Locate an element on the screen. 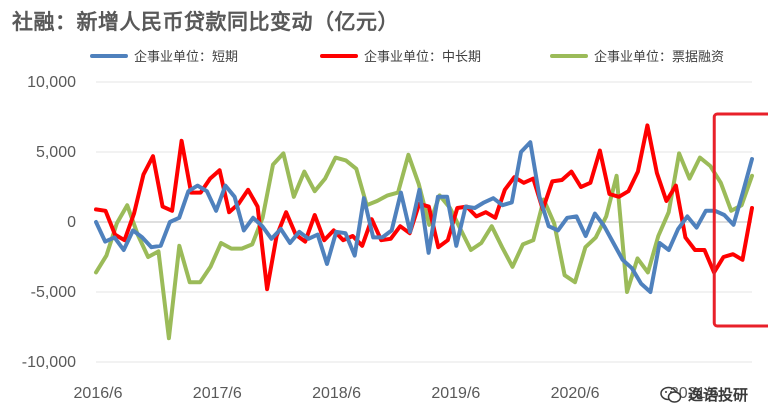  x-tick-label: 2021/6 is located at coordinates (694, 393).